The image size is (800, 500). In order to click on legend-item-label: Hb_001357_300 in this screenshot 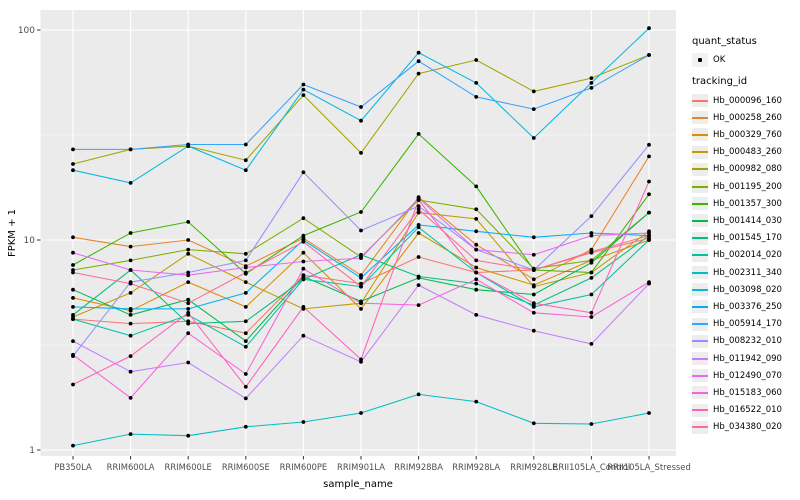, I will do `click(747, 203)`.